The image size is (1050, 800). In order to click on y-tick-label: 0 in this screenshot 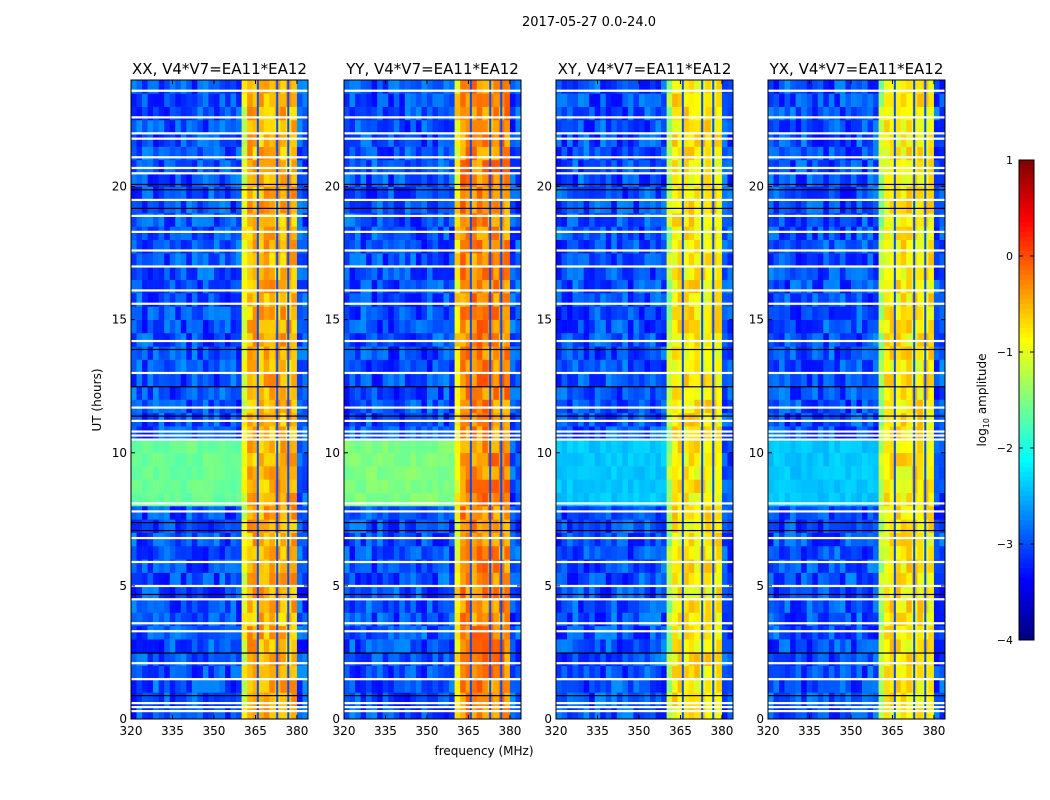, I will do `click(548, 719)`.